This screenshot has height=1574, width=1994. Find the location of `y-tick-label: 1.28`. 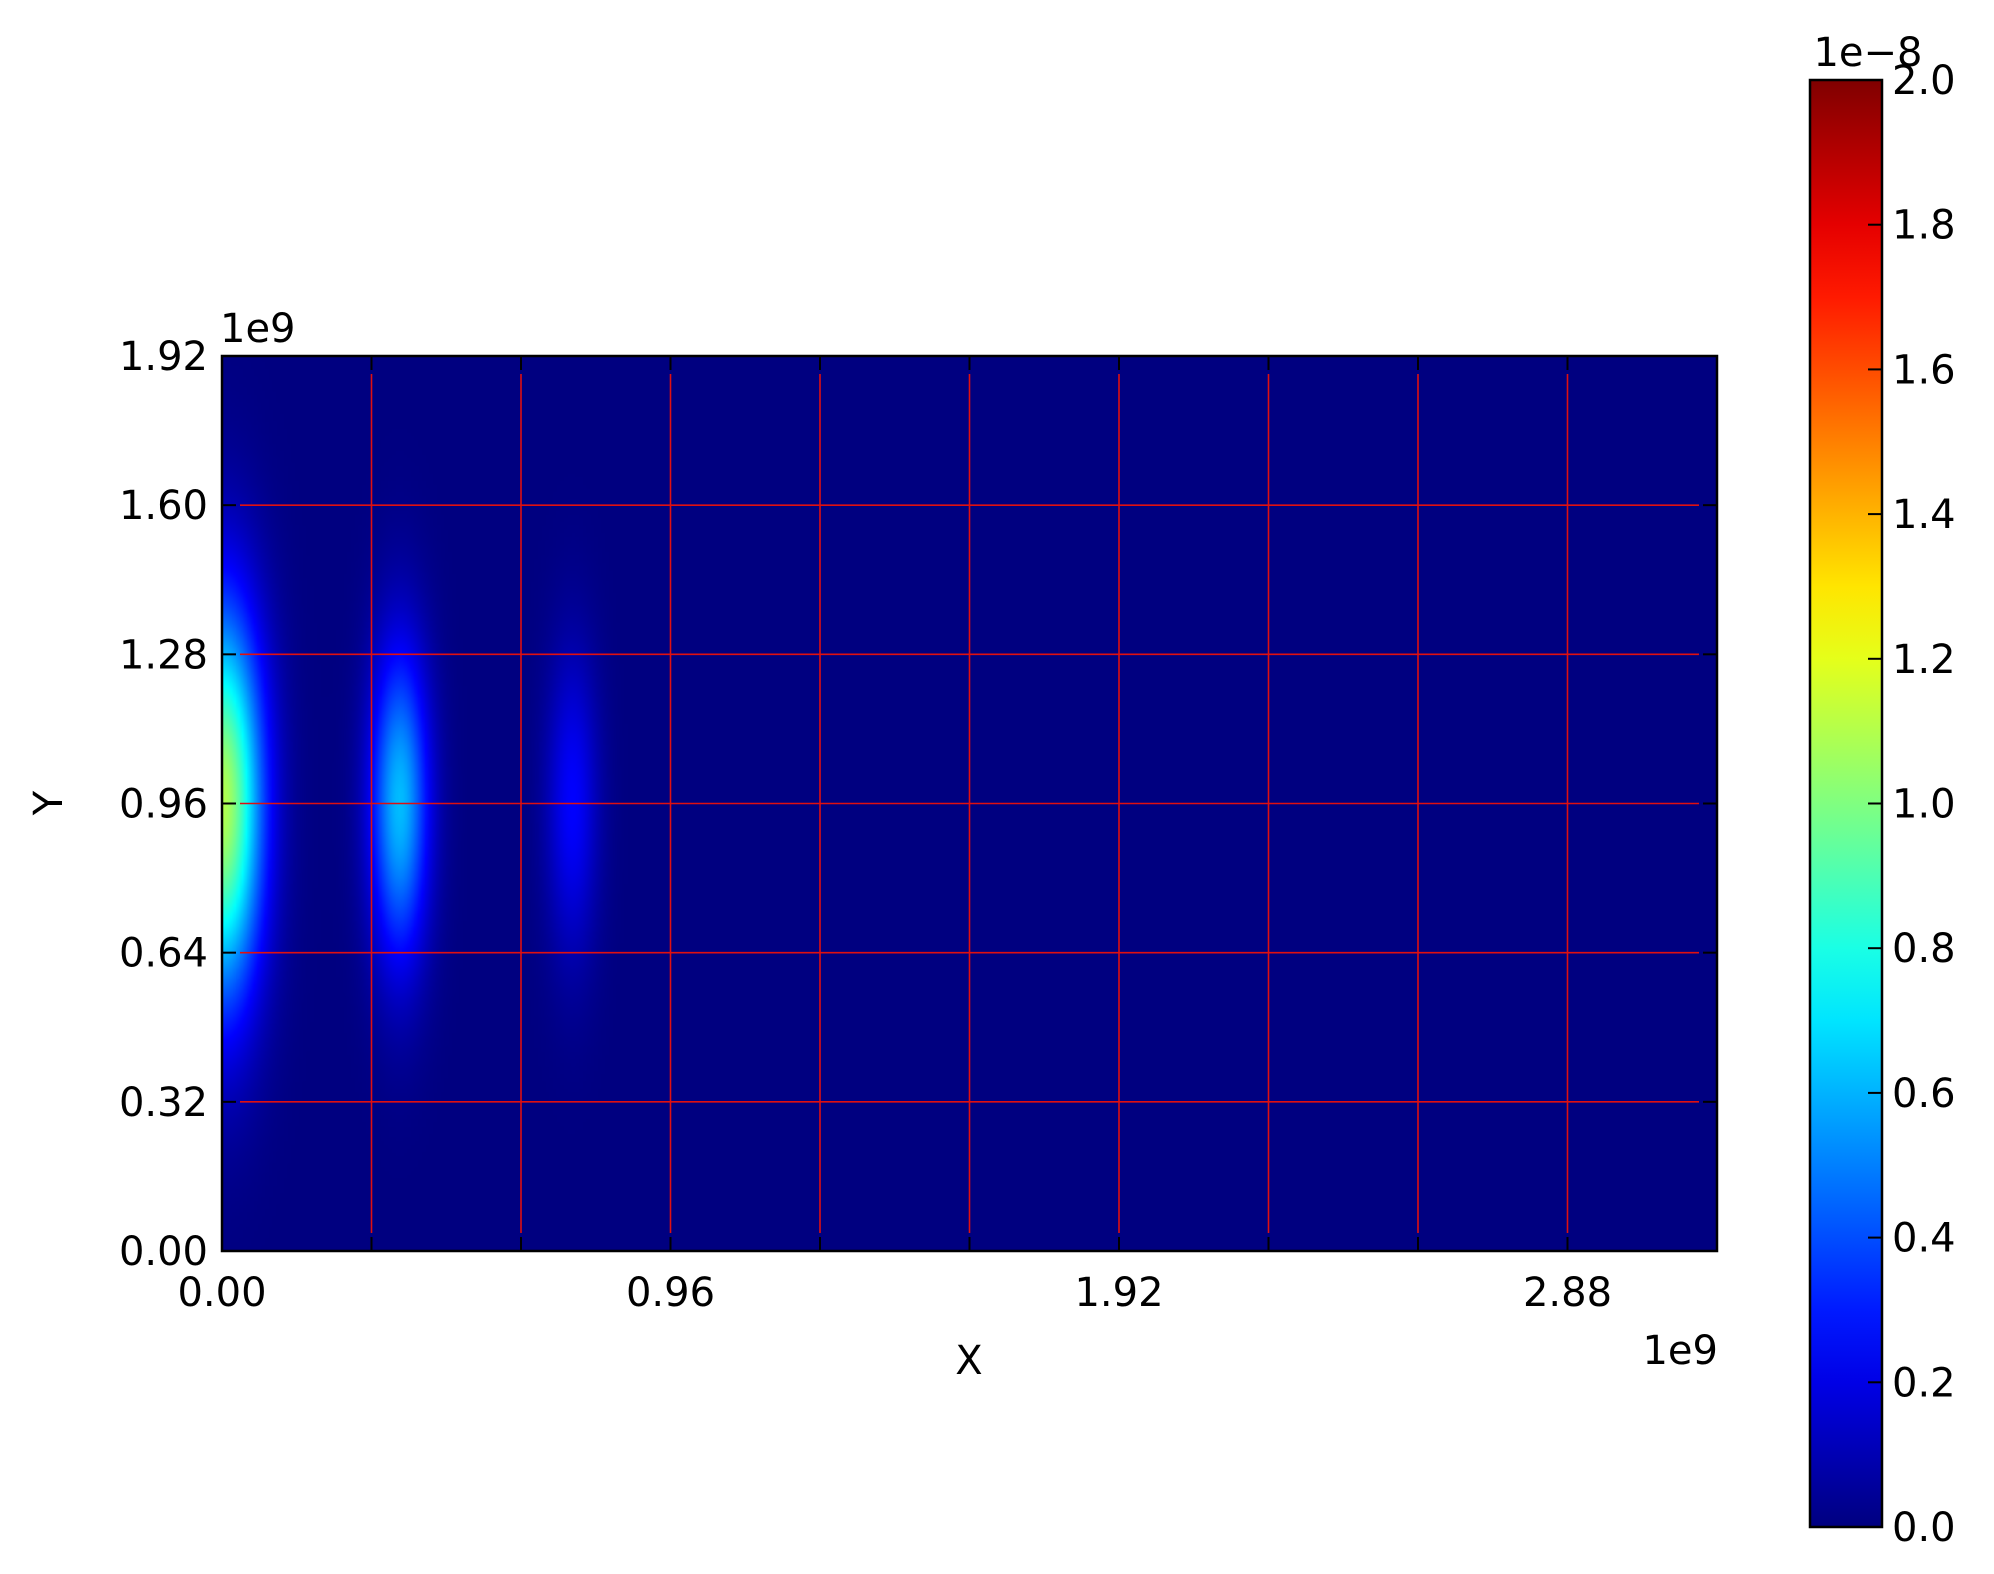

y-tick-label: 1.28 is located at coordinates (163, 655).